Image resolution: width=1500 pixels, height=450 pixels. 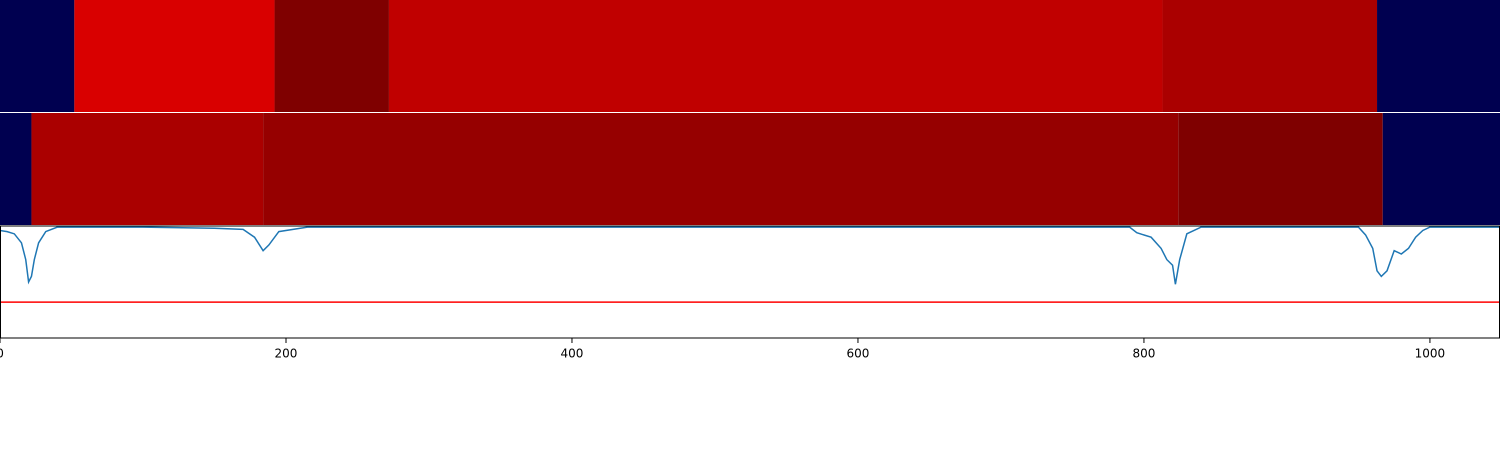 I want to click on line-series, so click(x=750, y=255).